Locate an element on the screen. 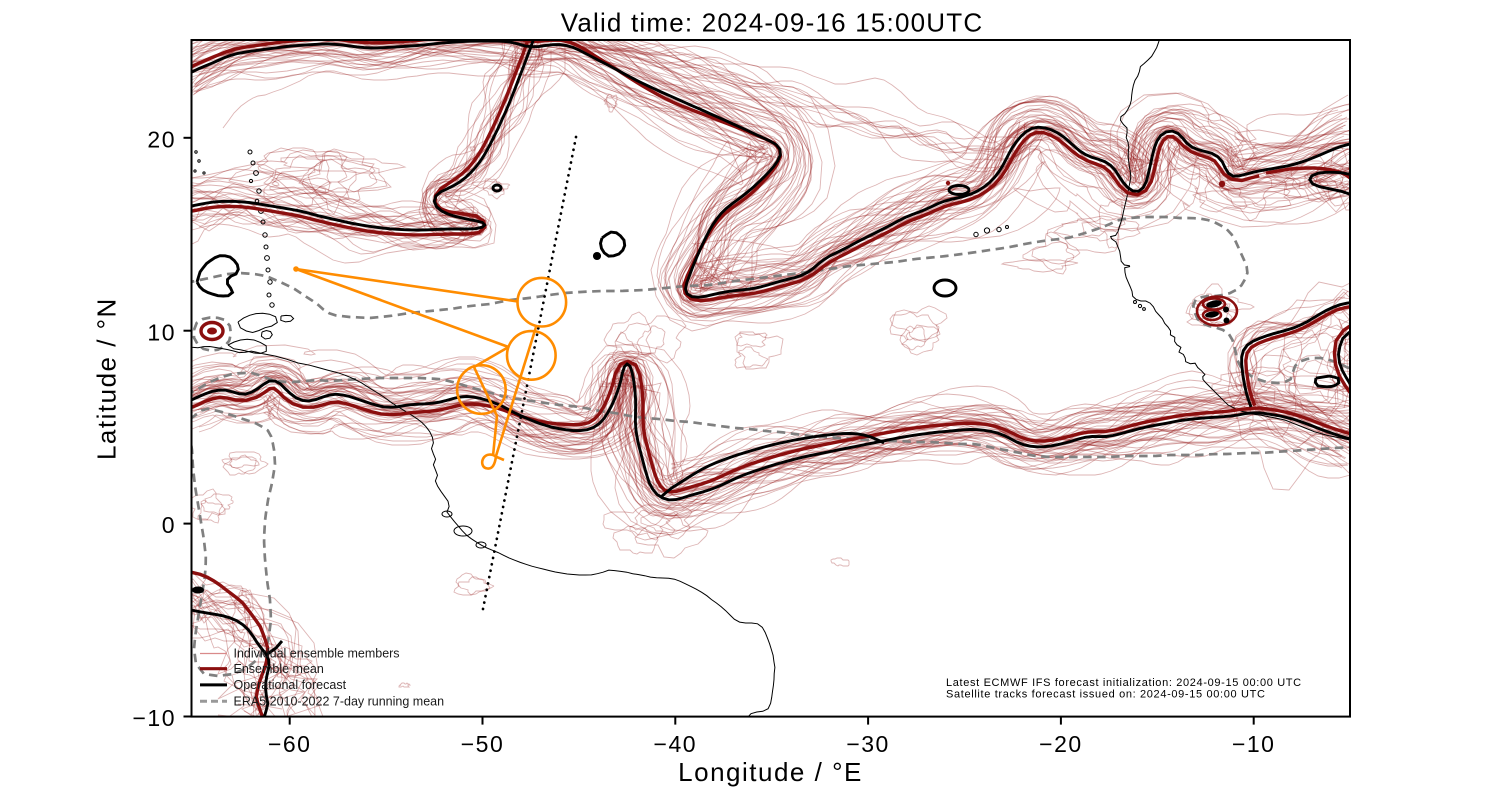 The width and height of the screenshot is (1500, 800). svg-text: Individual ensemble members is located at coordinates (317, 654).